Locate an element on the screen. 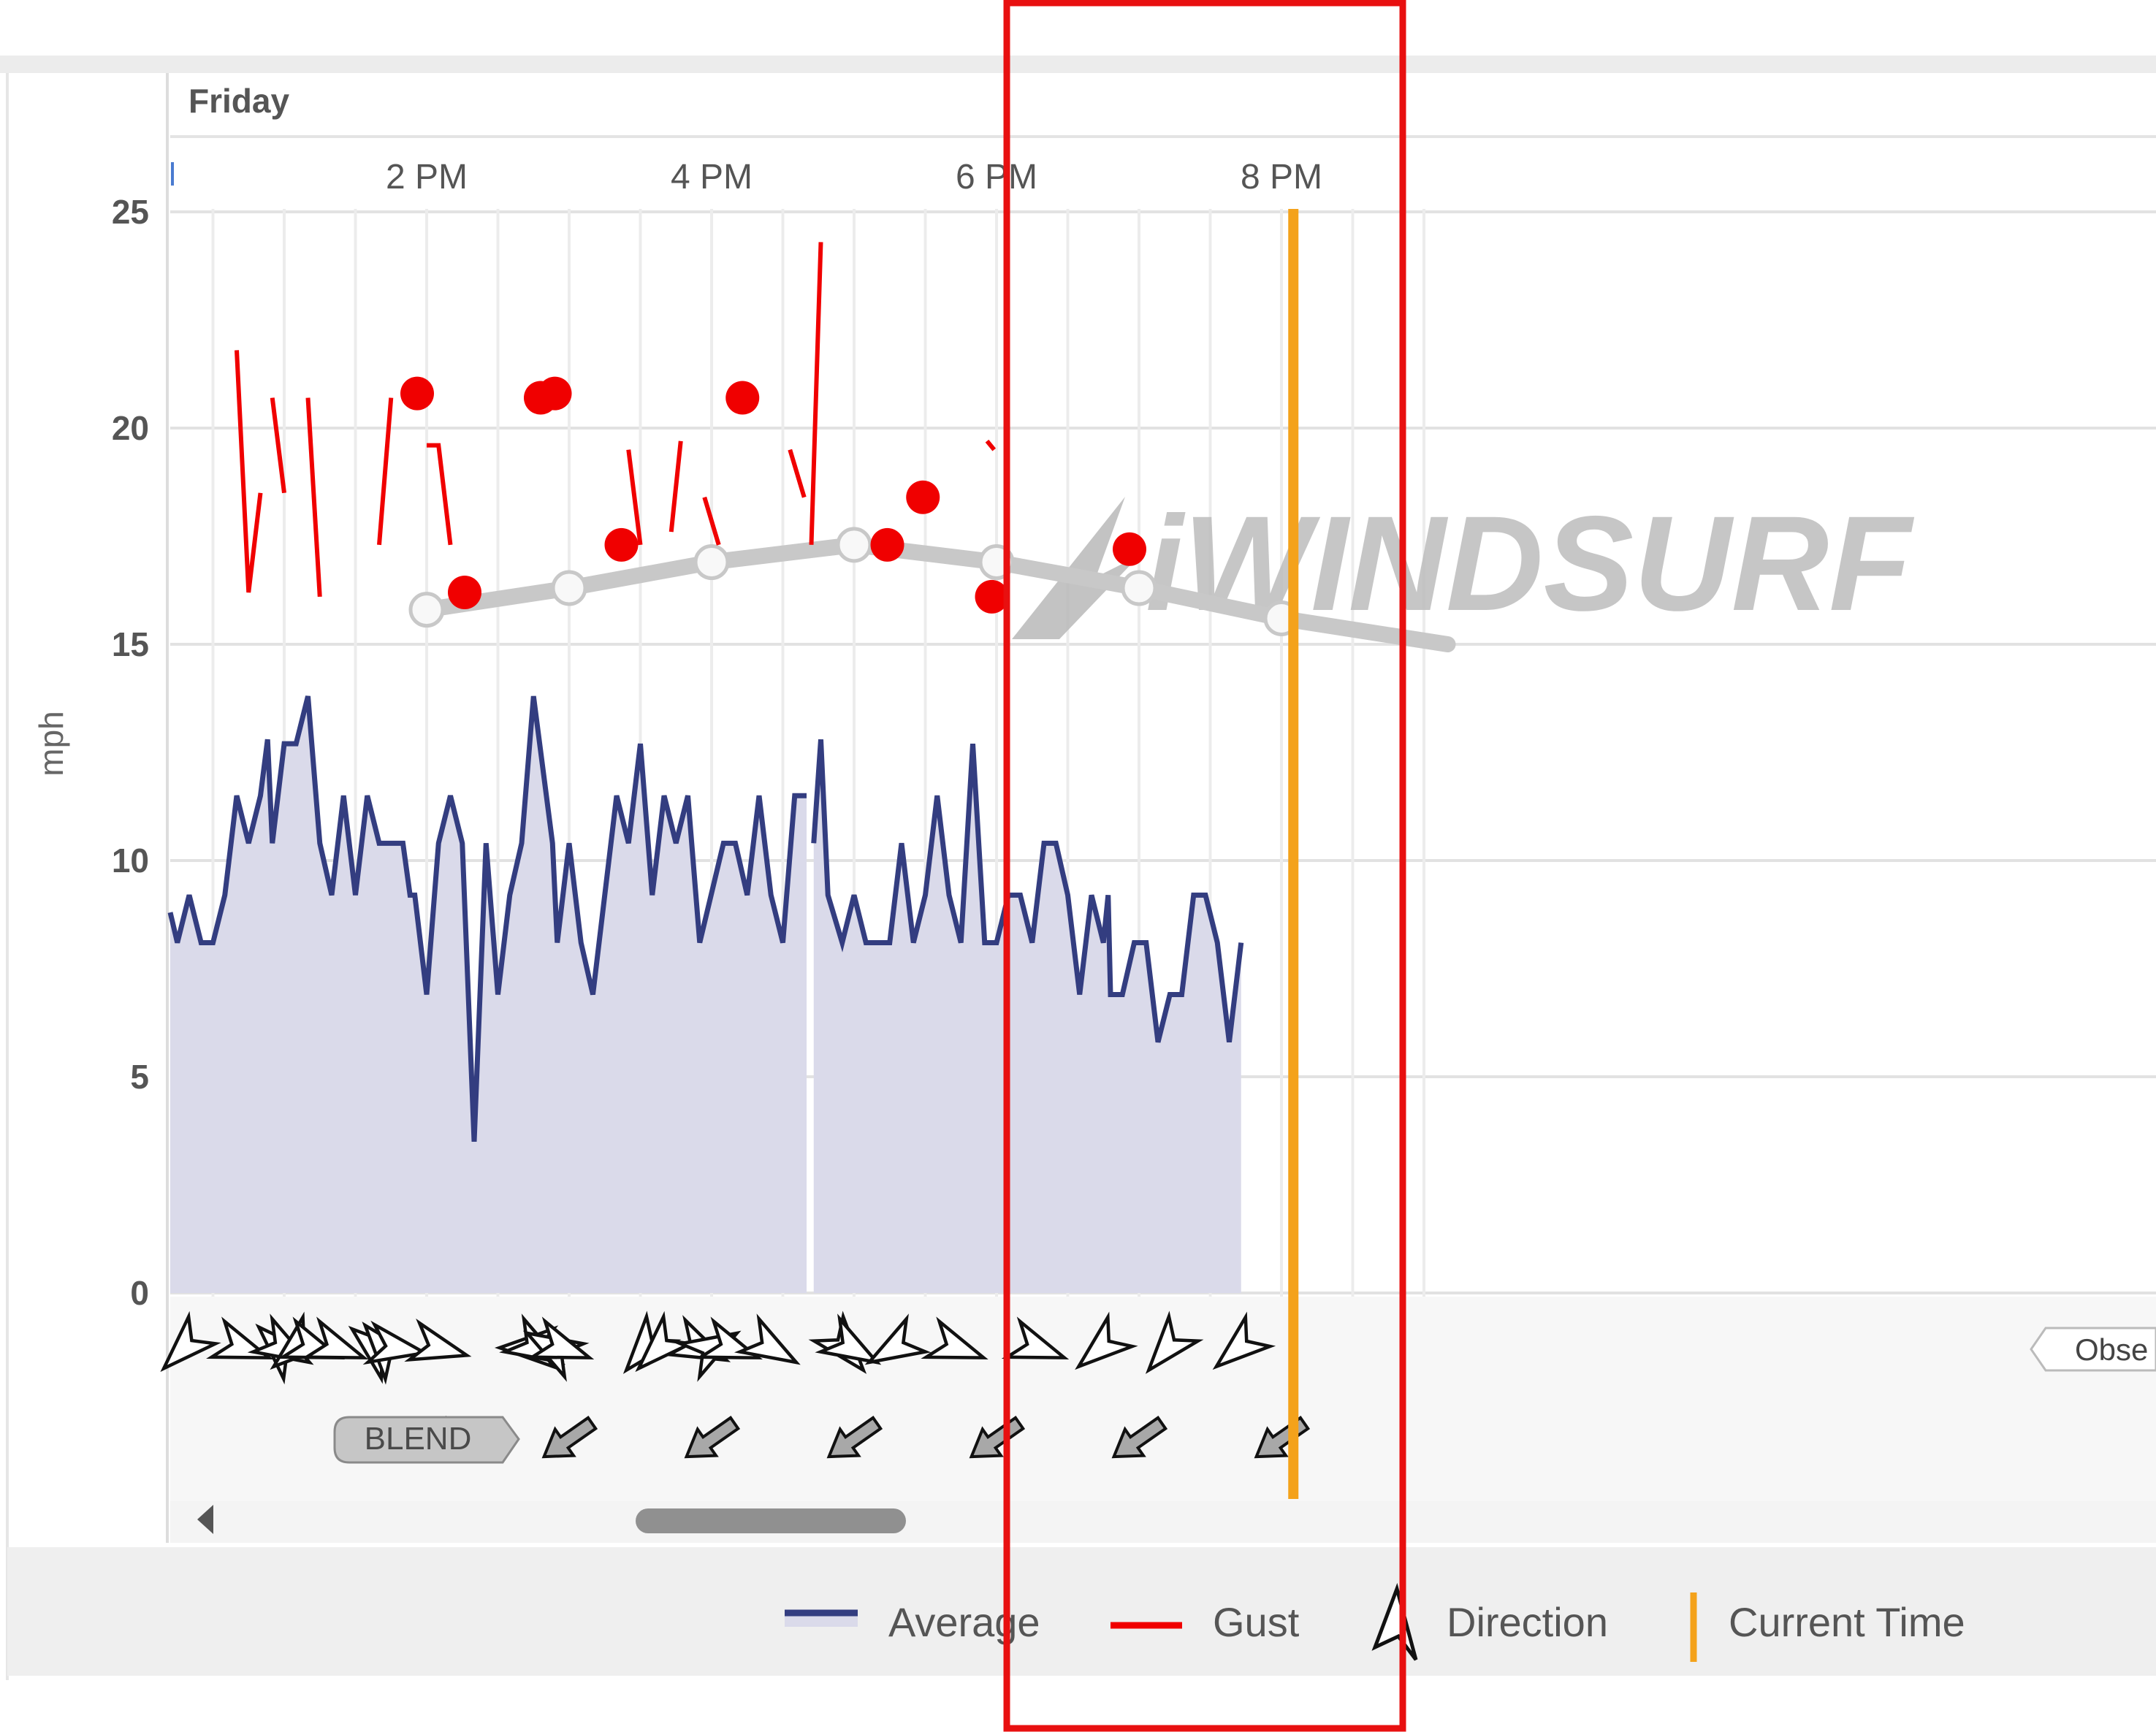 The height and width of the screenshot is (1732, 2156). scrollbar-thumb is located at coordinates (771, 1520).